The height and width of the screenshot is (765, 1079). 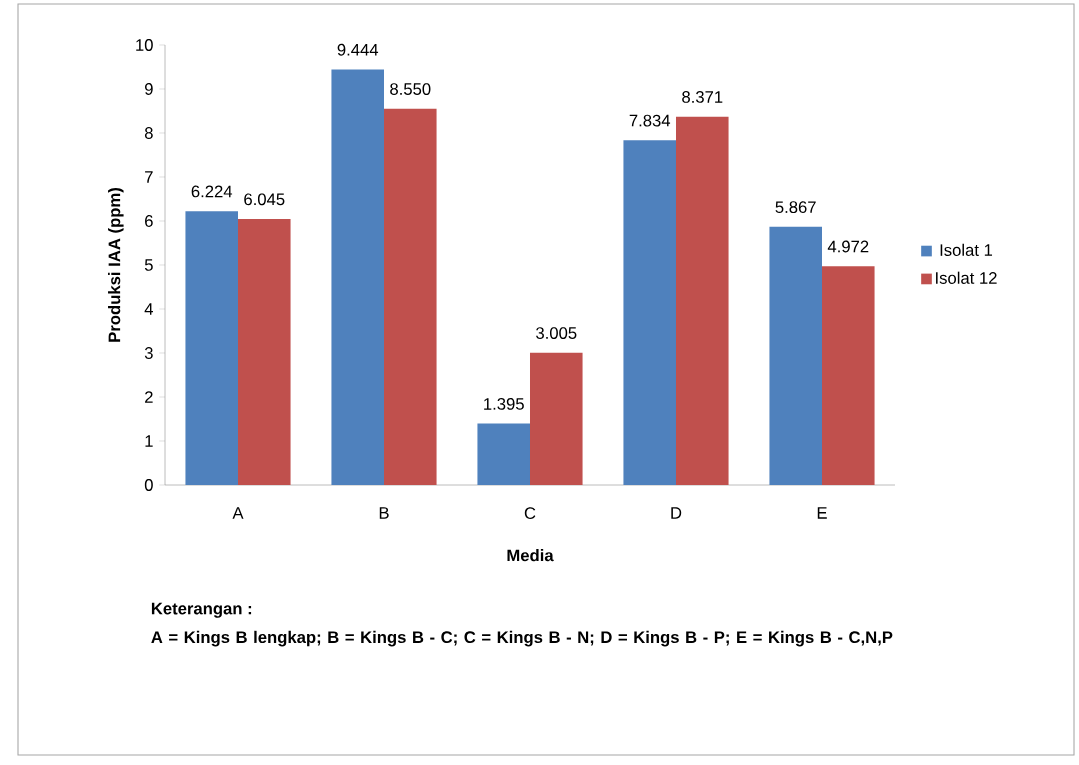 I want to click on data-label: 9.444, so click(x=358, y=49).